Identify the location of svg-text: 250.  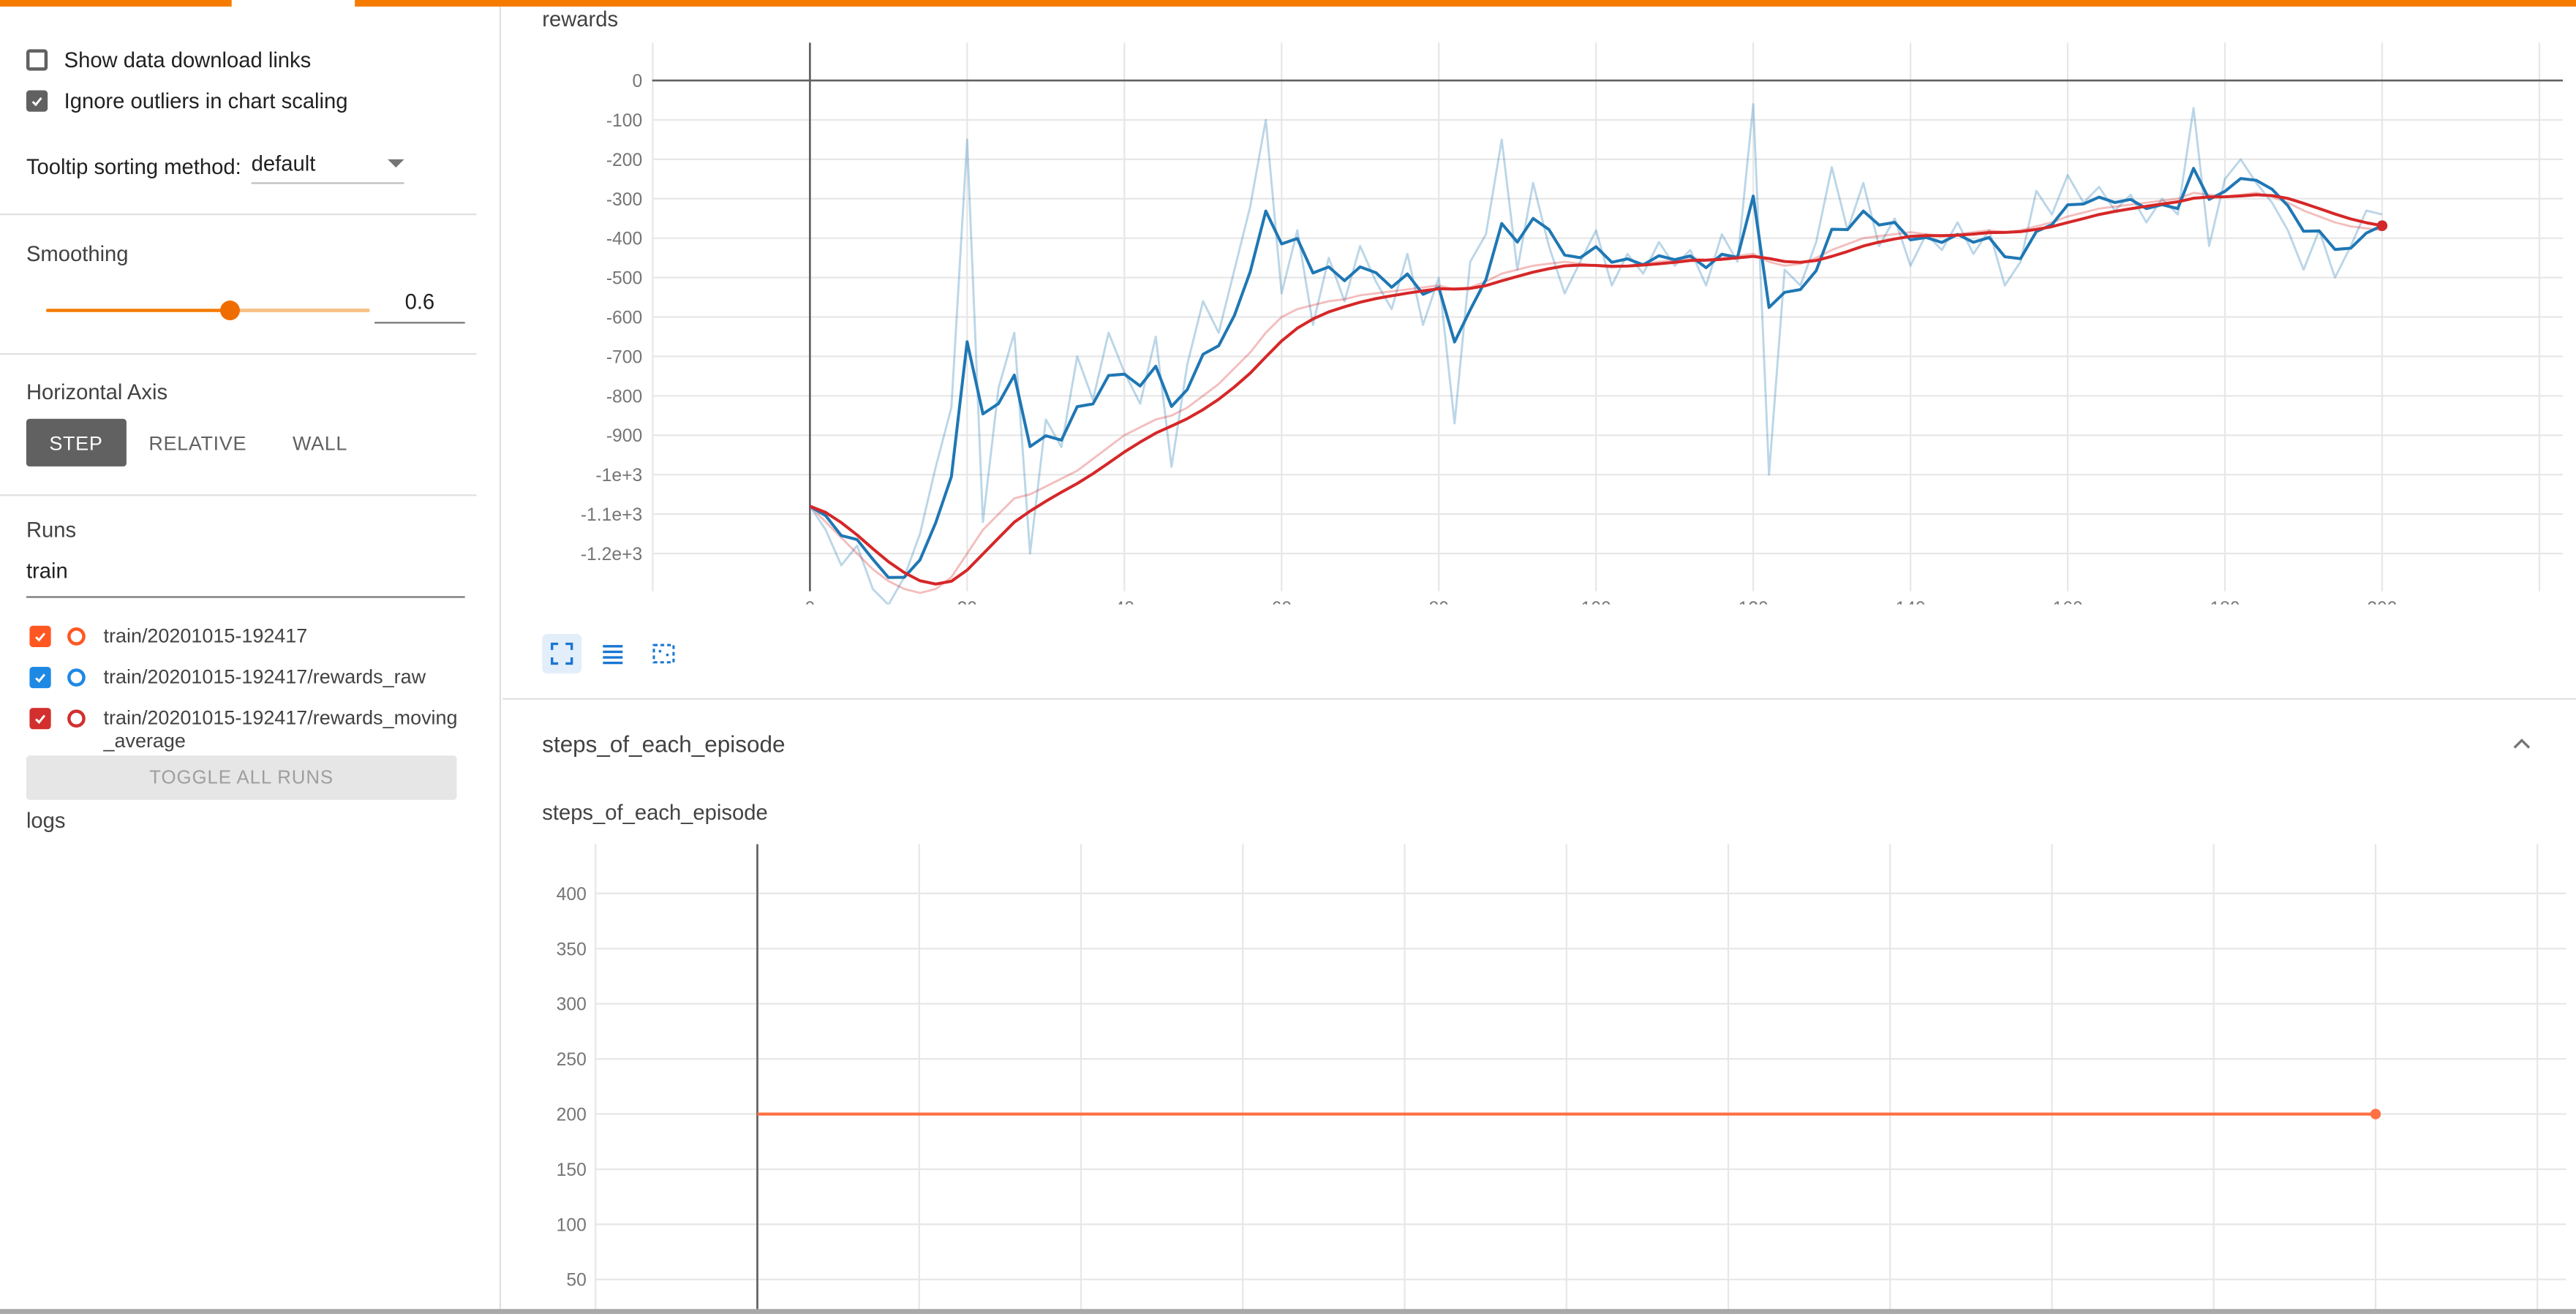
(572, 1060).